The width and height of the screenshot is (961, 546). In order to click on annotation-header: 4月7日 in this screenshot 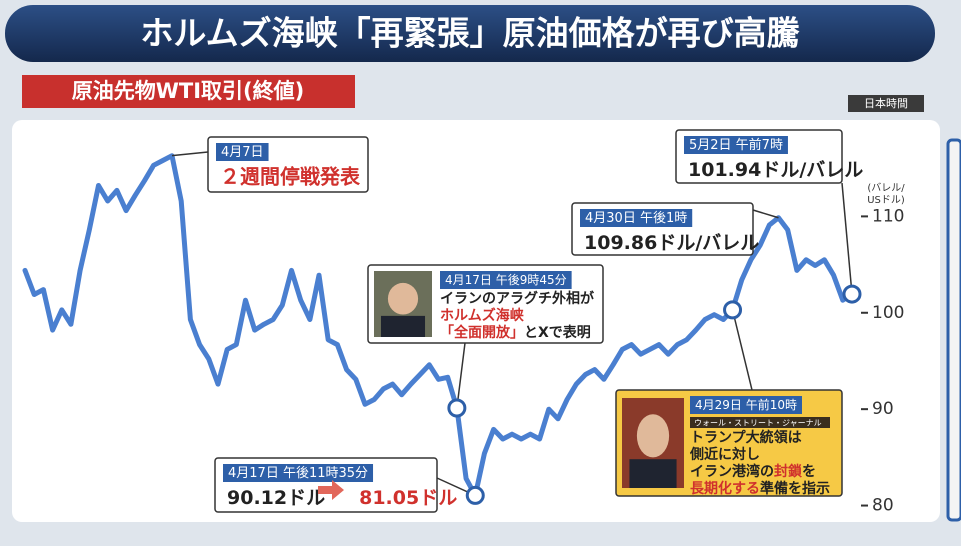, I will do `click(242, 152)`.